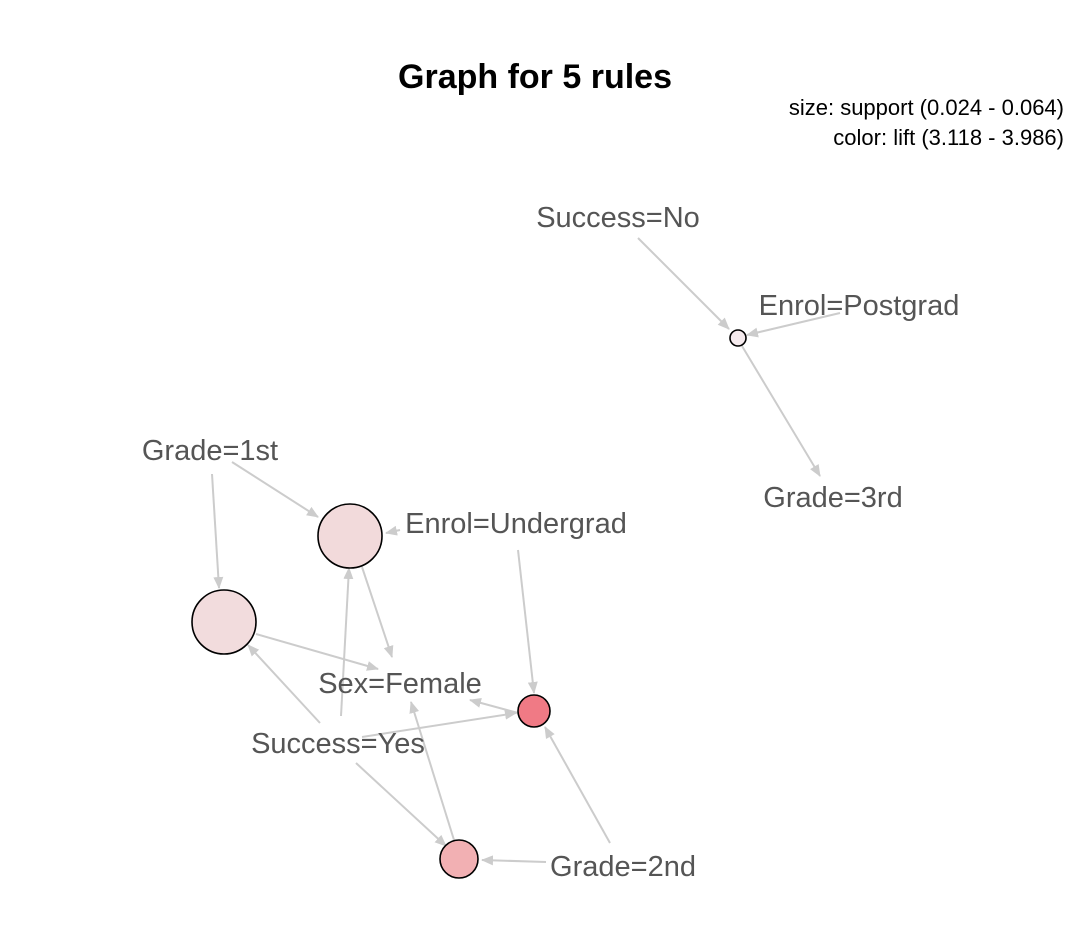 The image size is (1070, 926). What do you see at coordinates (210, 451) in the screenshot?
I see `item-label-grade-1st: Grade=1st` at bounding box center [210, 451].